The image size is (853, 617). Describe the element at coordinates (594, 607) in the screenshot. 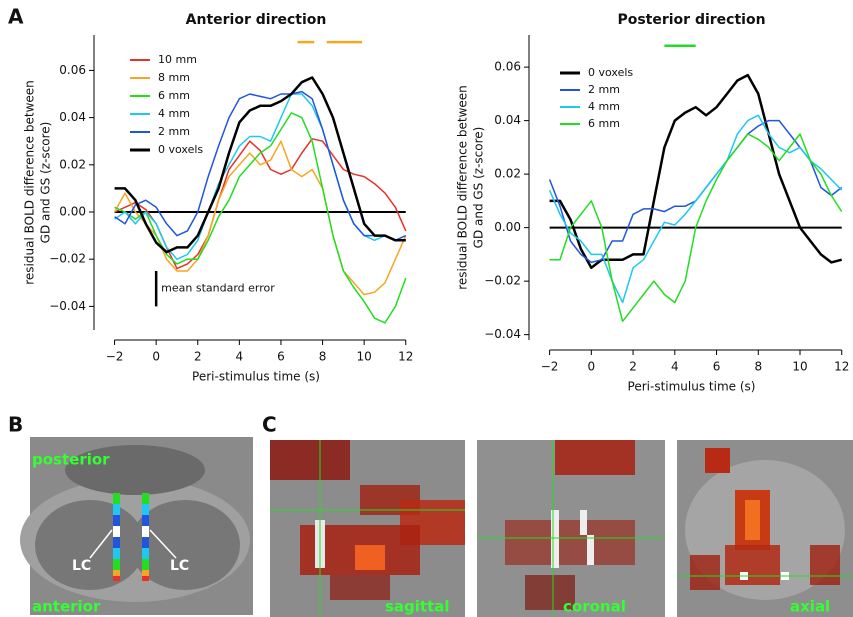

I see `view-label: coronal` at that location.